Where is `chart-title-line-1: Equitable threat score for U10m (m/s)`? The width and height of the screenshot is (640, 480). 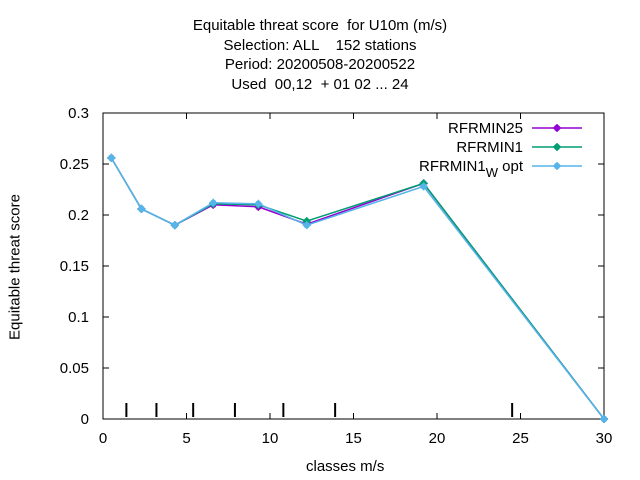
chart-title-line-1: Equitable threat score for U10m (m/s) is located at coordinates (320, 25).